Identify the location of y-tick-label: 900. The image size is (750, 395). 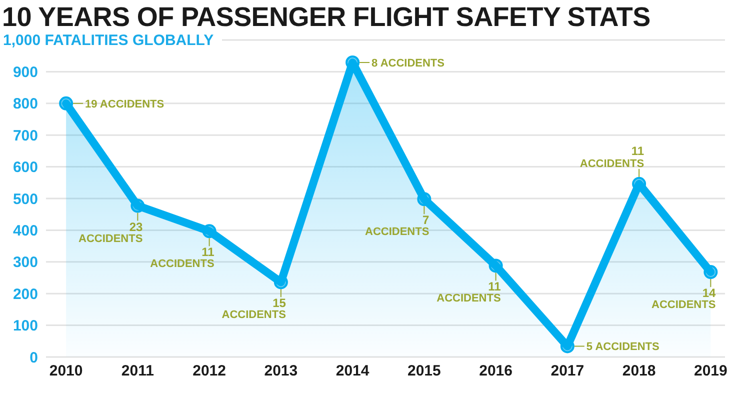
(25, 73).